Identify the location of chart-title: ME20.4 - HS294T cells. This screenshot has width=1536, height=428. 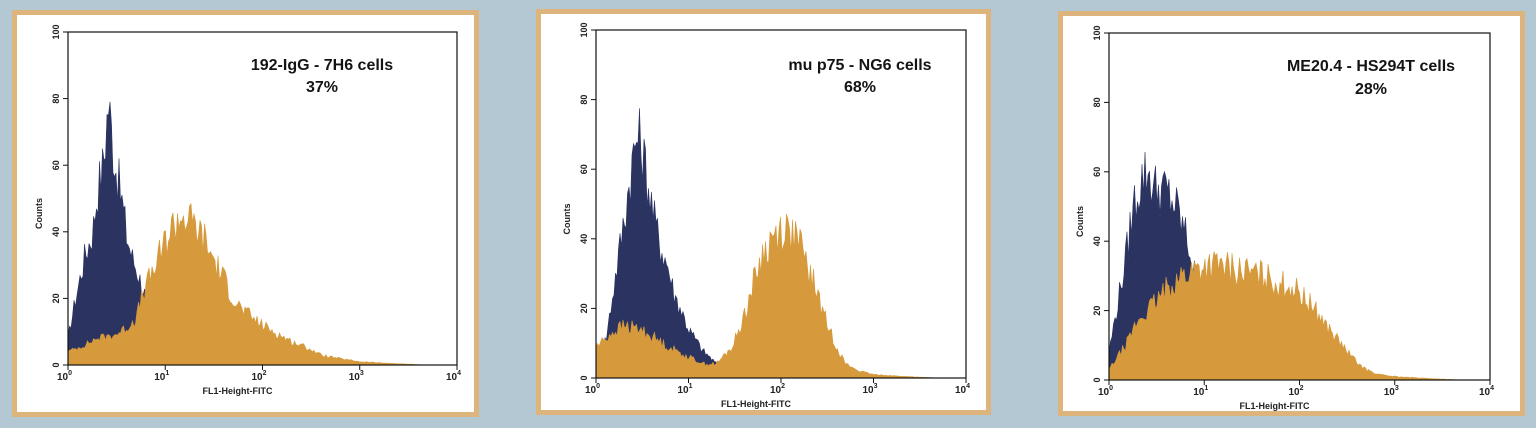
(1371, 66).